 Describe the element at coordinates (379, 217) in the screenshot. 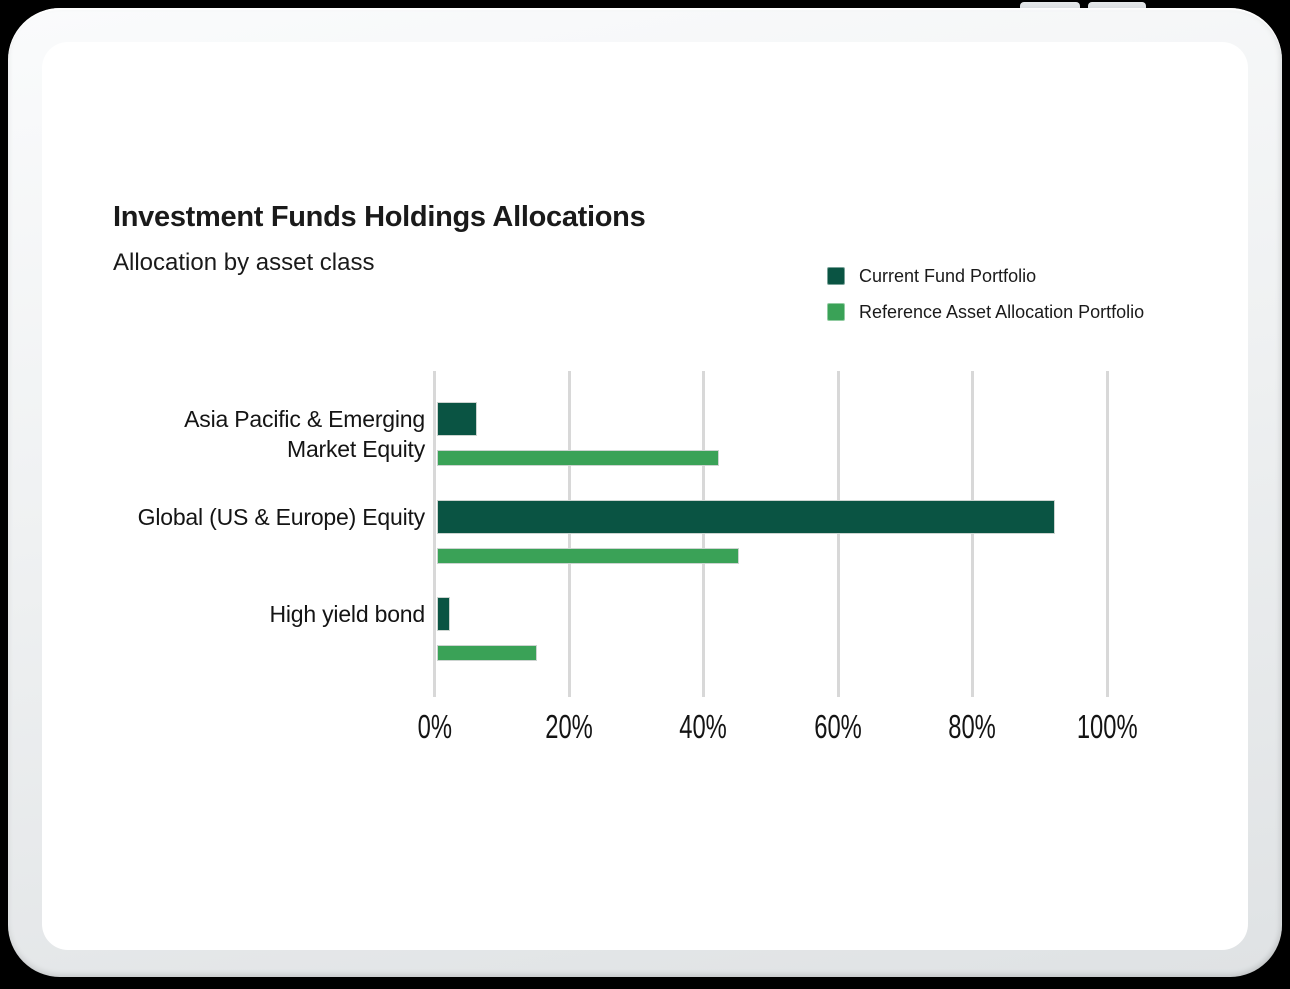

I see `chart-title: Investment Funds Holdings Allocations` at that location.